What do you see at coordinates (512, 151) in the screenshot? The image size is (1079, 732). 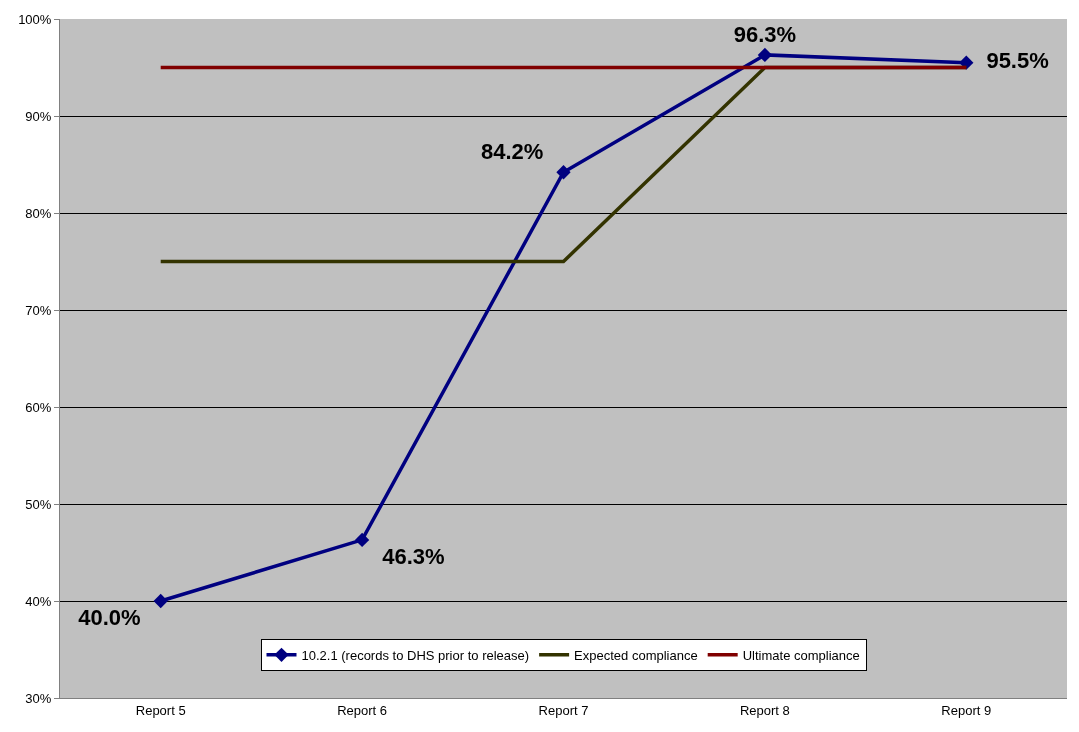 I see `data-label: 84.2%` at bounding box center [512, 151].